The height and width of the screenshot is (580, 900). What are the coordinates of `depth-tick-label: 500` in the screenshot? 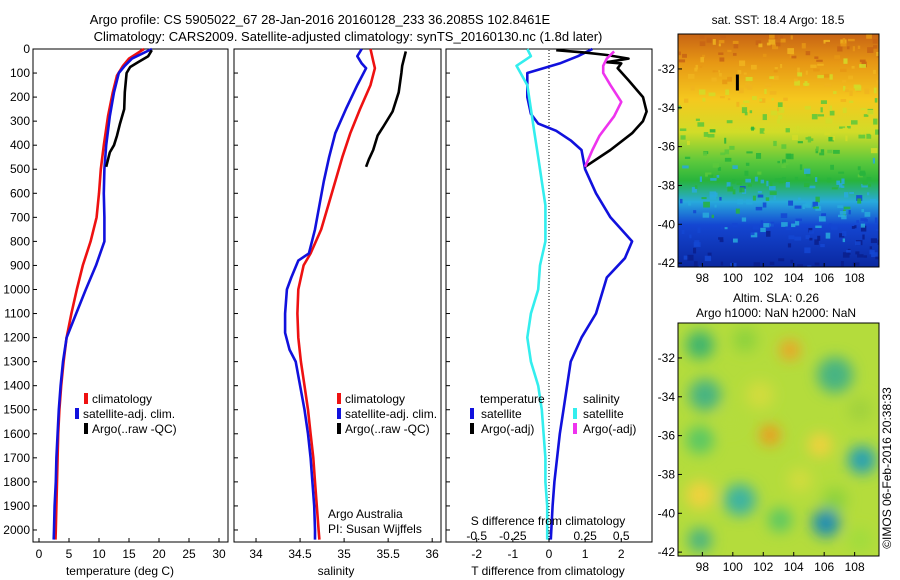 It's located at (20, 169).